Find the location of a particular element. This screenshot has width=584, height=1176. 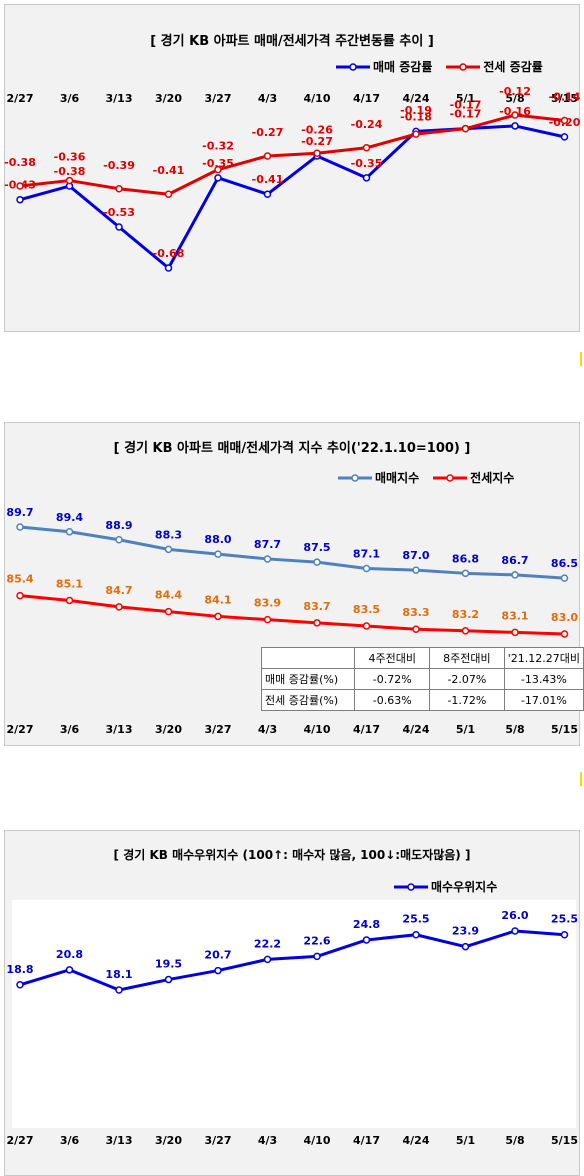

x-tick-label: 4/3 is located at coordinates (267, 1140).